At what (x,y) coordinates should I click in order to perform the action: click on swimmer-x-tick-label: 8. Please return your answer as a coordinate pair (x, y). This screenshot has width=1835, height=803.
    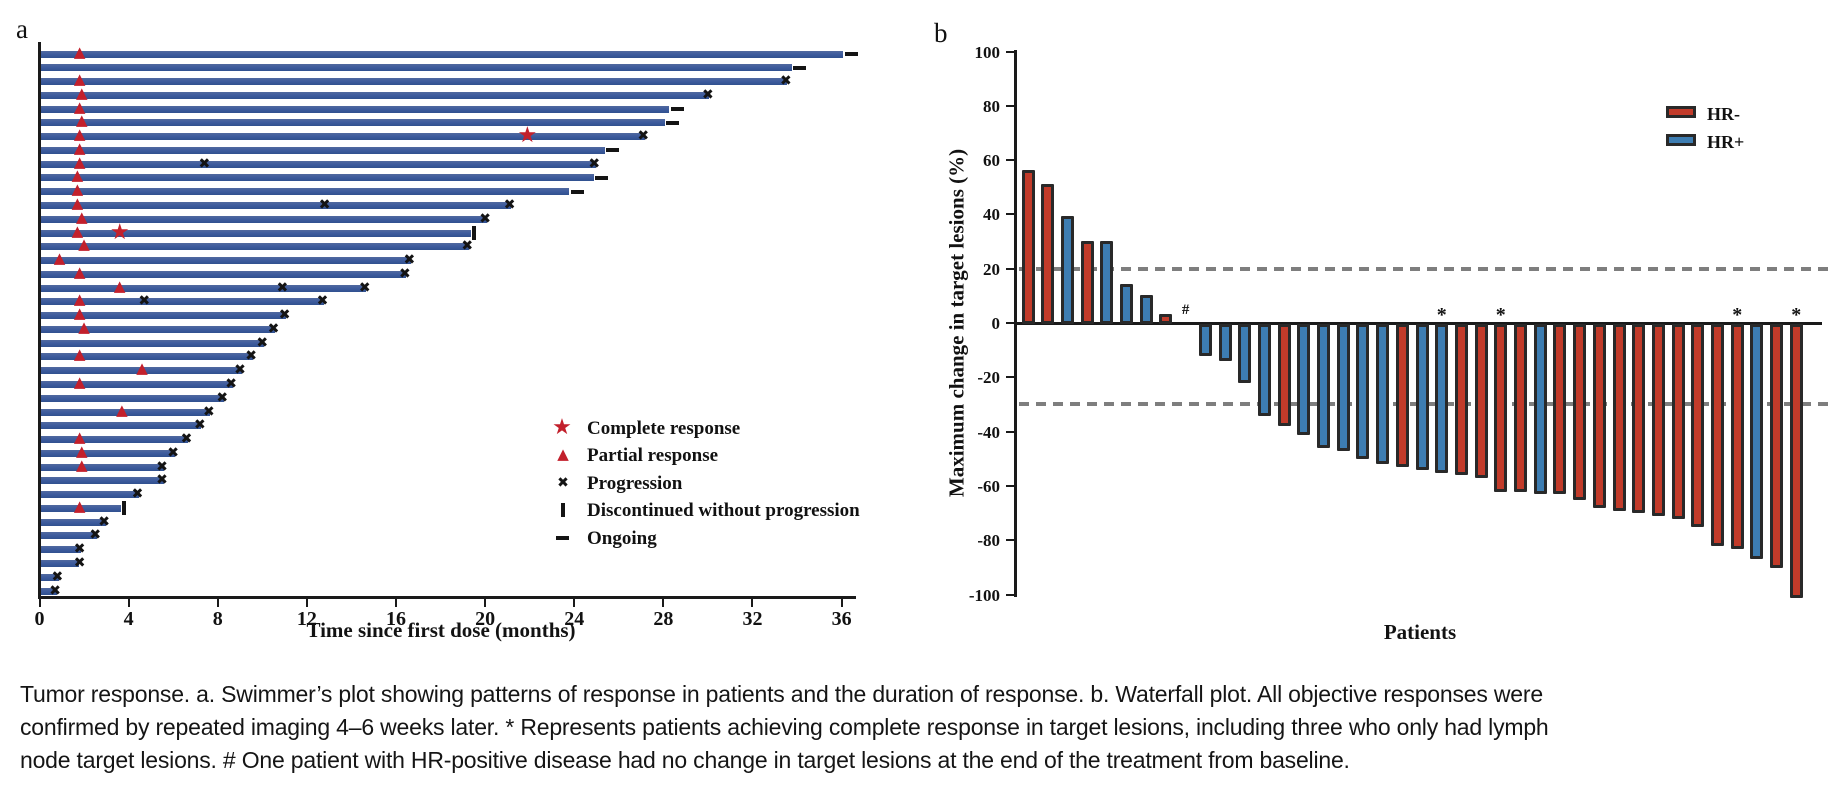
    Looking at the image, I should click on (217, 619).